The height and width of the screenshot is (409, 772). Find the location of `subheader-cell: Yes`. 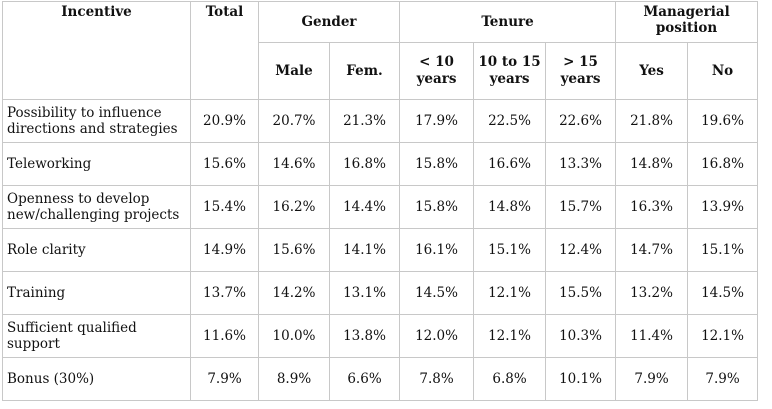

subheader-cell: Yes is located at coordinates (652, 71).